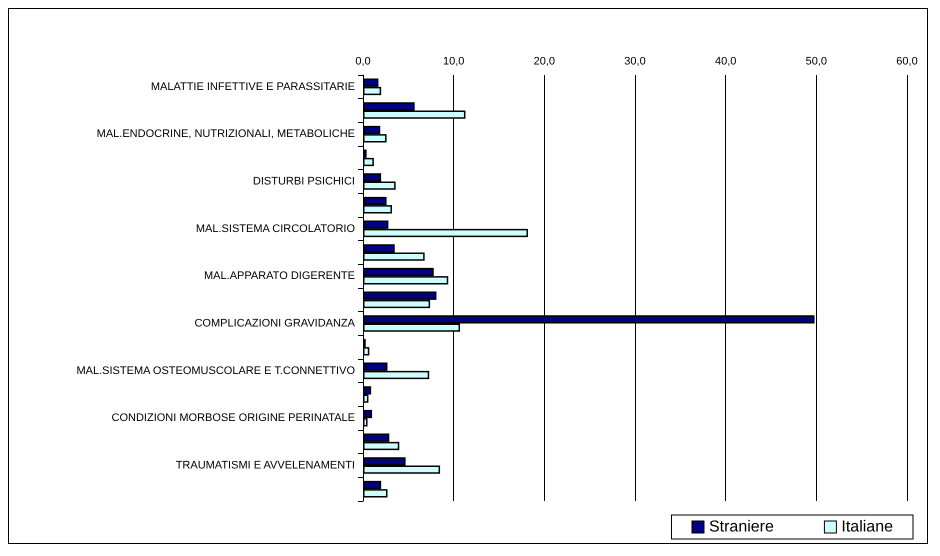  I want to click on legend-label: Italiane, so click(867, 527).